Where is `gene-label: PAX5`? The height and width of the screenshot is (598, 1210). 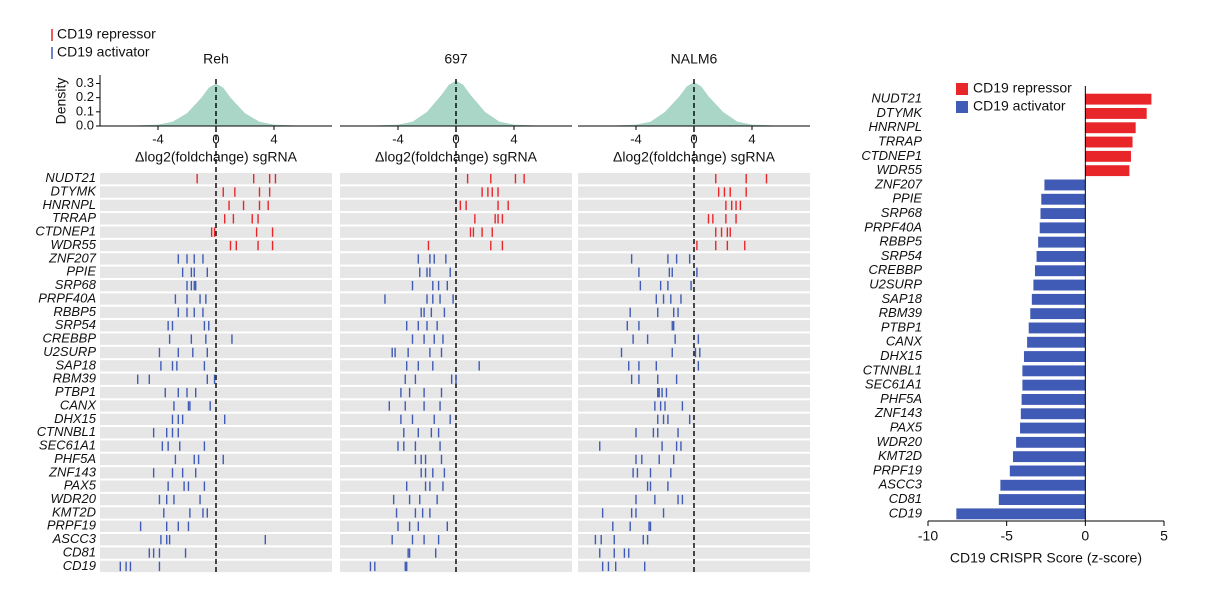 gene-label: PAX5 is located at coordinates (80, 485).